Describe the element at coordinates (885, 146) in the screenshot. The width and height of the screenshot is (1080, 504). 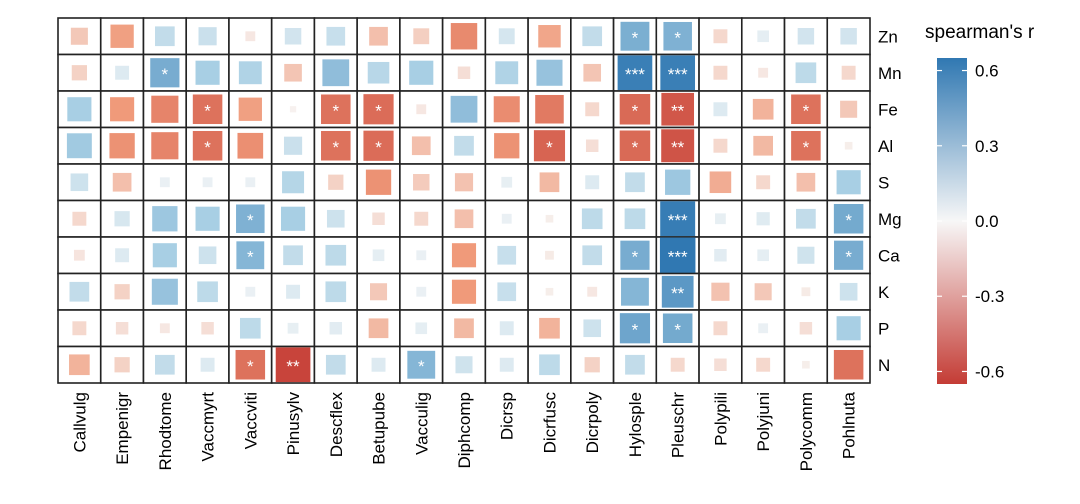
I see `row-label: Al` at that location.